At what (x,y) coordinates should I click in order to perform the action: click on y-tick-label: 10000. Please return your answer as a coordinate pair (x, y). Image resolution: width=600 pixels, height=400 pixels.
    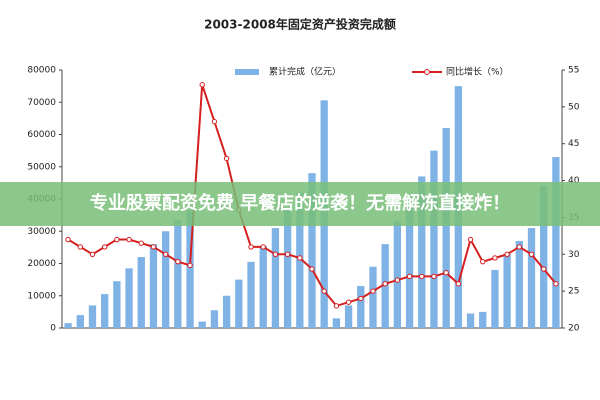
    Looking at the image, I should click on (41, 296).